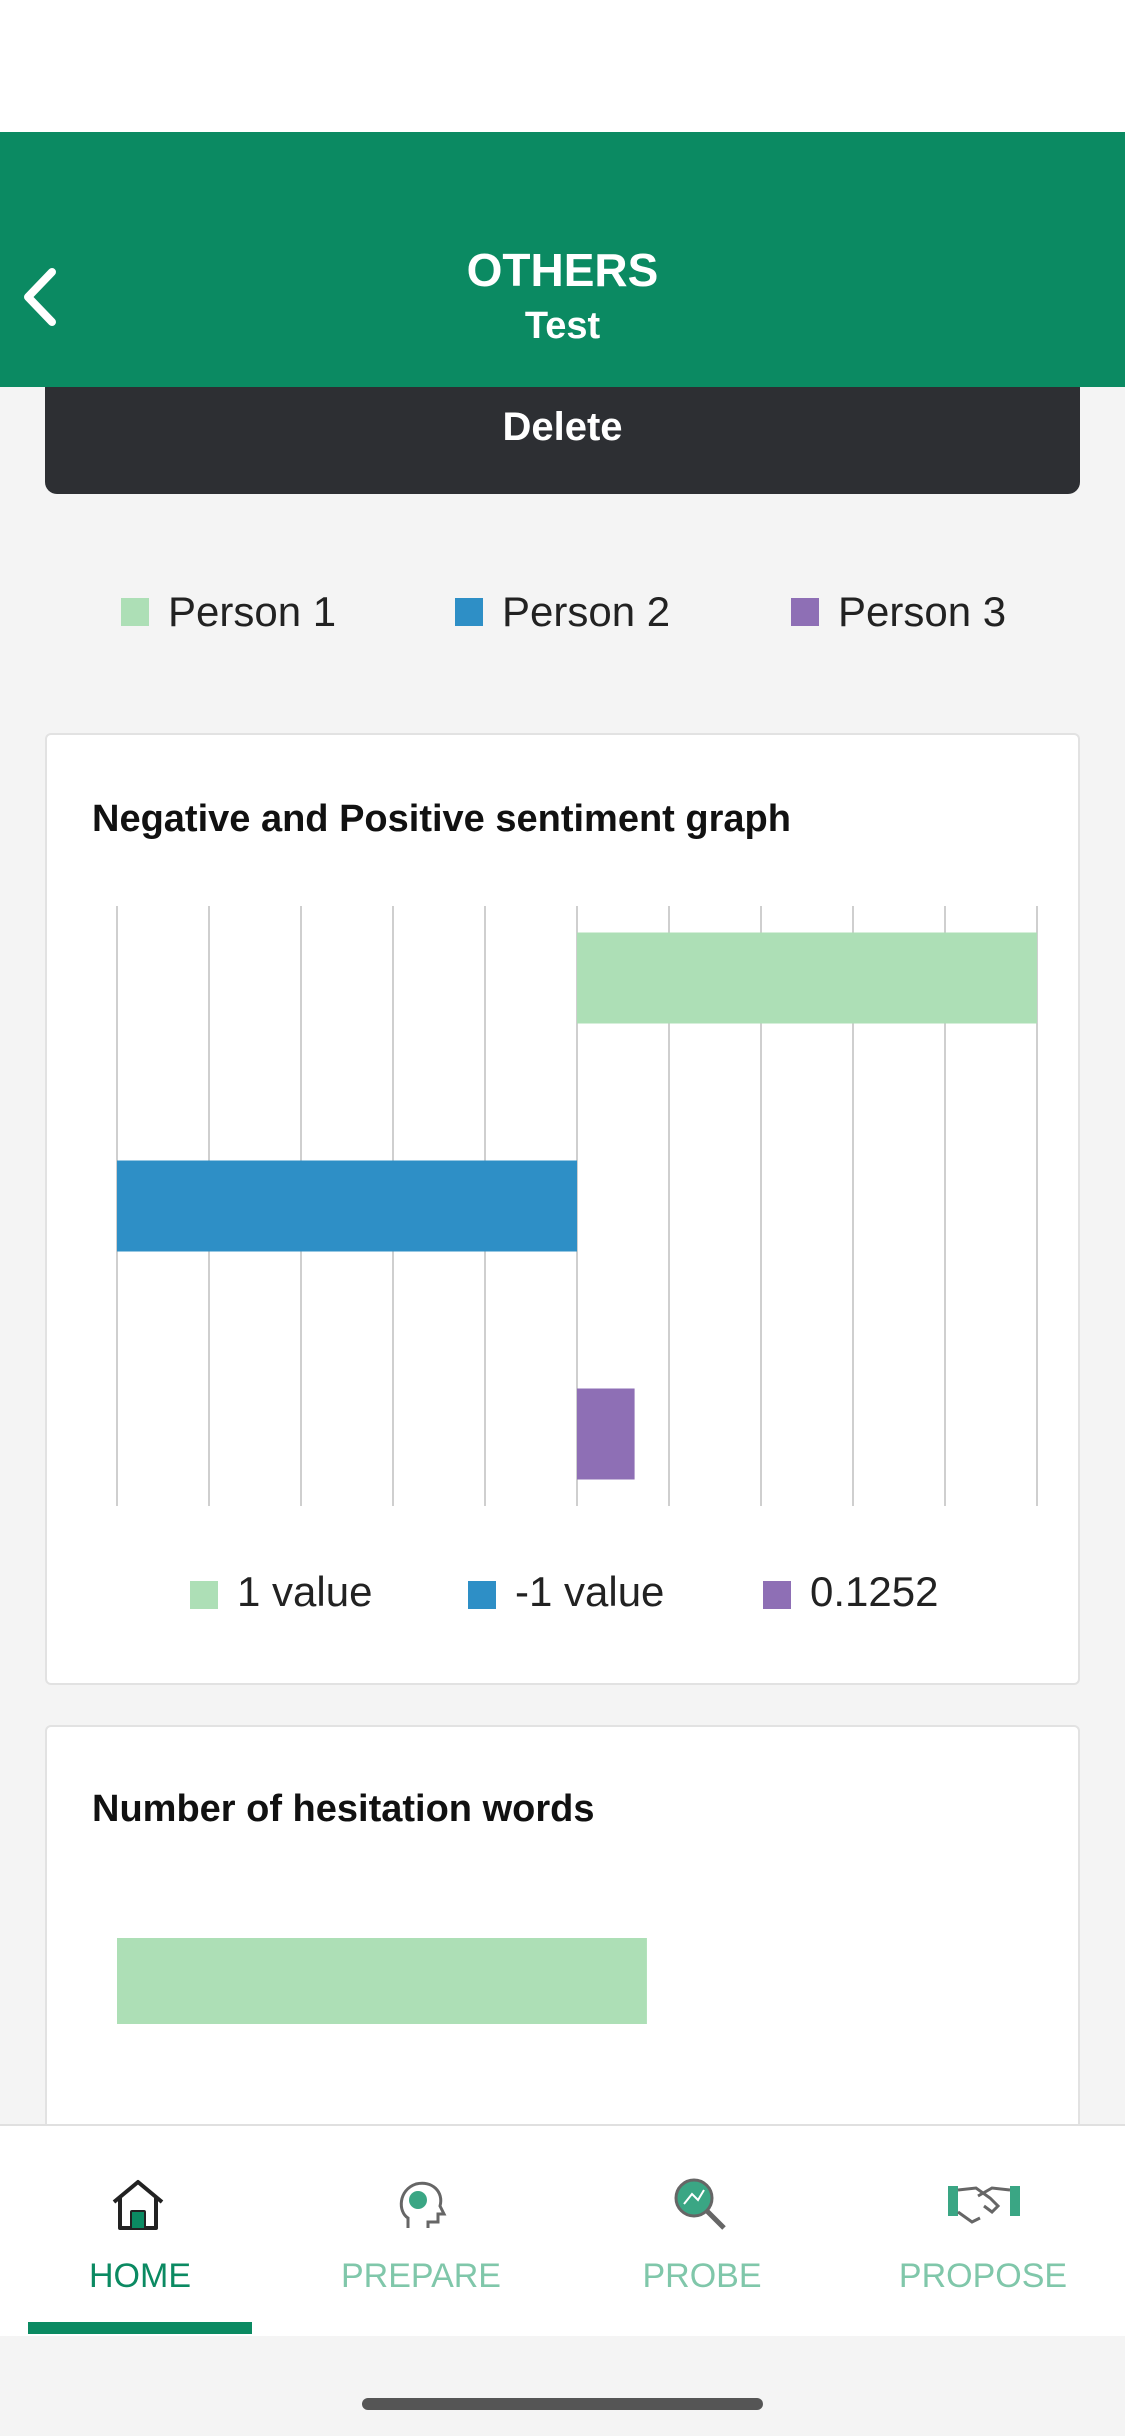 Image resolution: width=1125 pixels, height=2436 pixels. Describe the element at coordinates (140, 2328) in the screenshot. I see `active-tab-indicator` at that location.